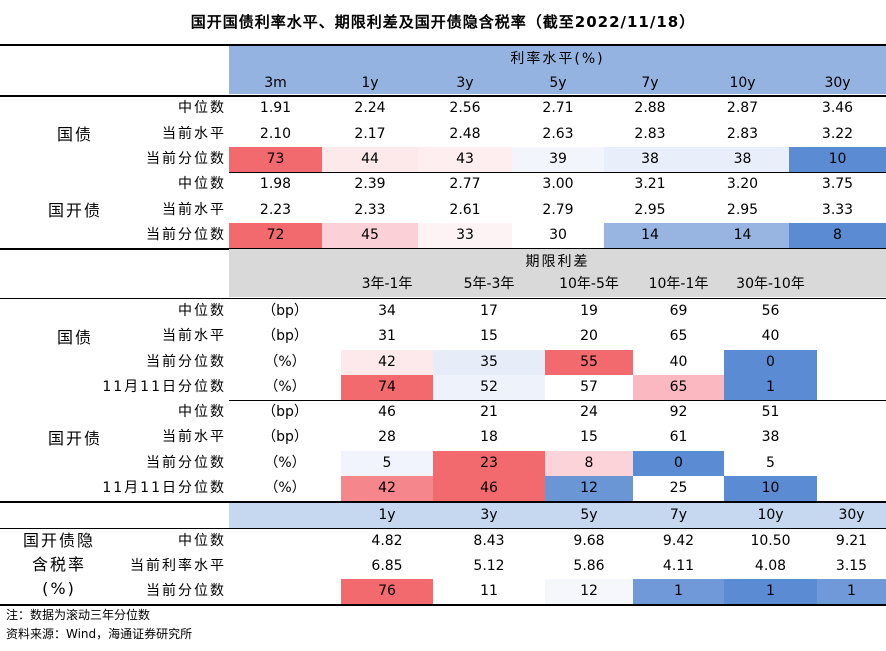 The image size is (886, 651). Describe the element at coordinates (59, 588) in the screenshot. I see `group-name-line3: (%)` at that location.